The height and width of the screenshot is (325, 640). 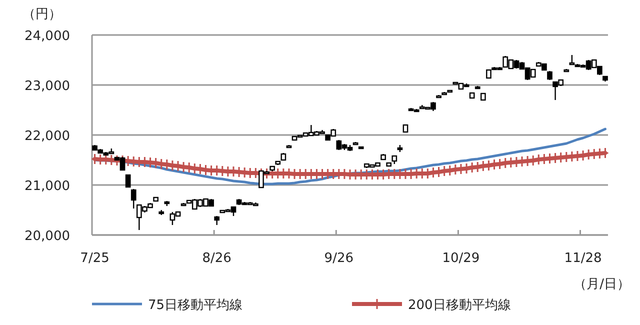 I want to click on y-axis-title: （円）, so click(x=42, y=14).